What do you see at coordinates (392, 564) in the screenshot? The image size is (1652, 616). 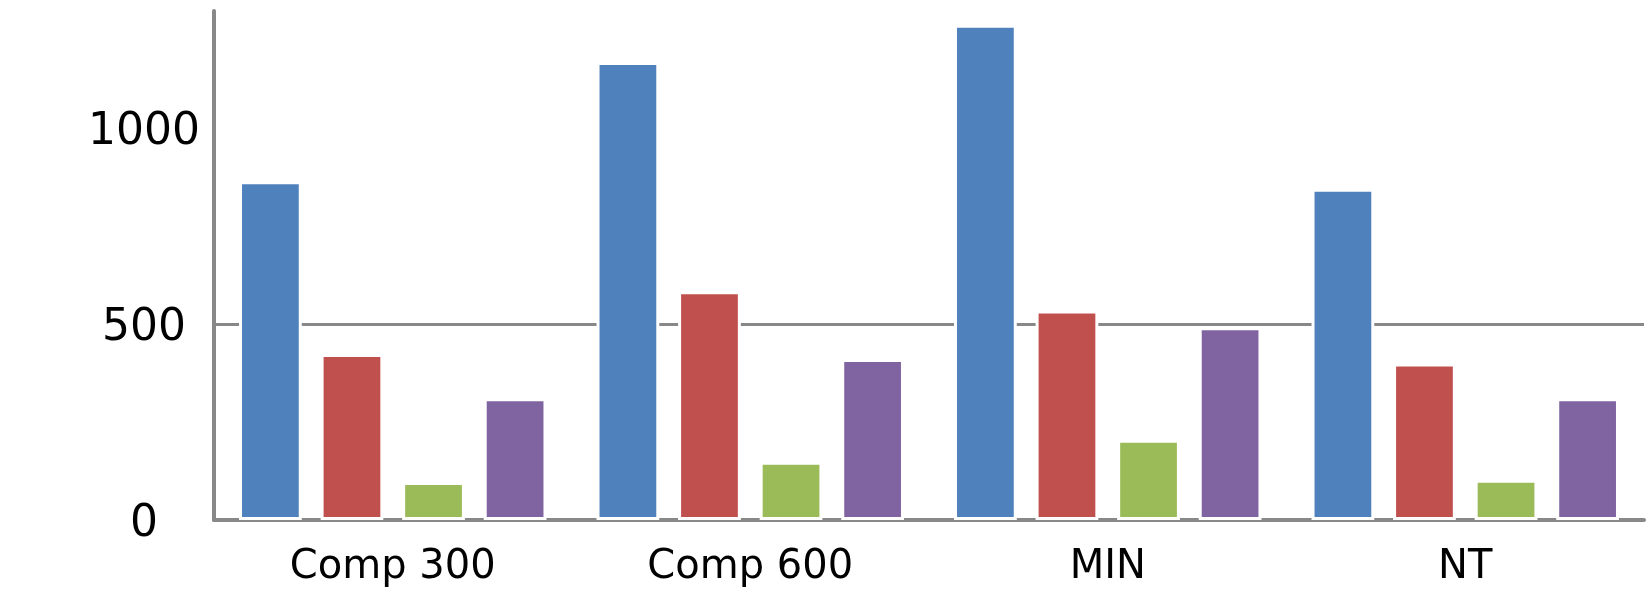 I see `x-tick-label: Comp 300` at bounding box center [392, 564].